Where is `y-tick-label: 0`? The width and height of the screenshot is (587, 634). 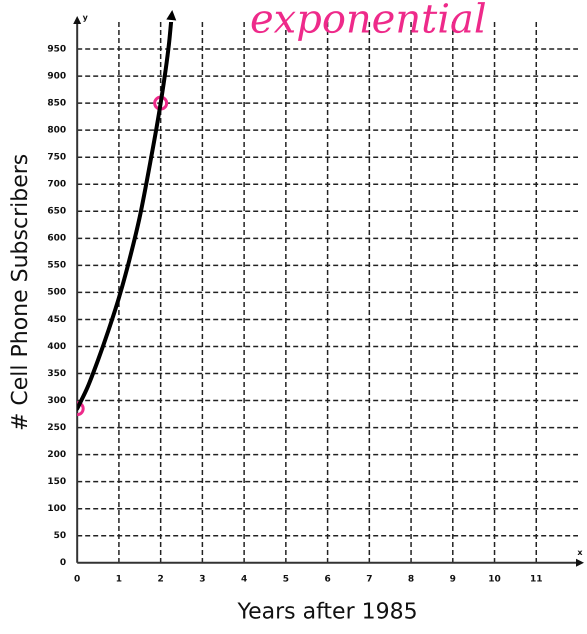
y-tick-label: 0 is located at coordinates (63, 563).